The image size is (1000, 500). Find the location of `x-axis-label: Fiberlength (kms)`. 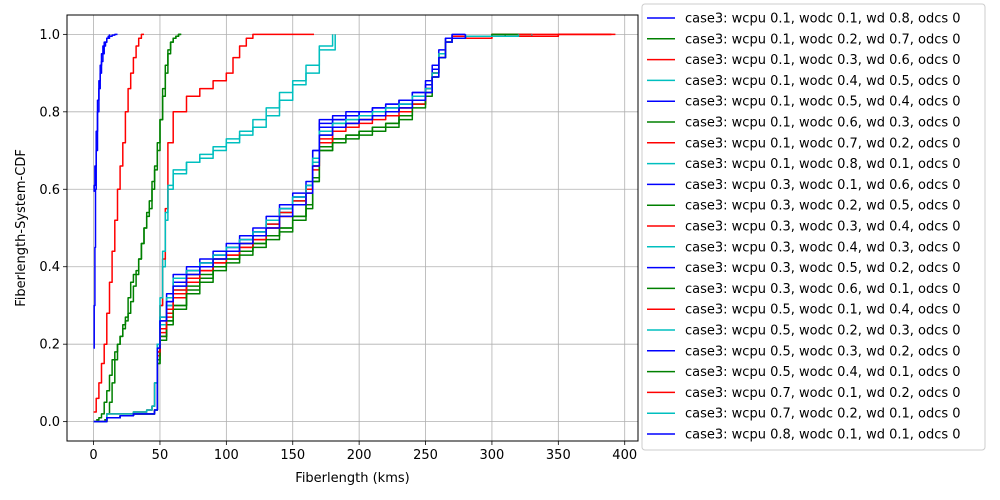

x-axis-label: Fiberlength (kms) is located at coordinates (352, 478).